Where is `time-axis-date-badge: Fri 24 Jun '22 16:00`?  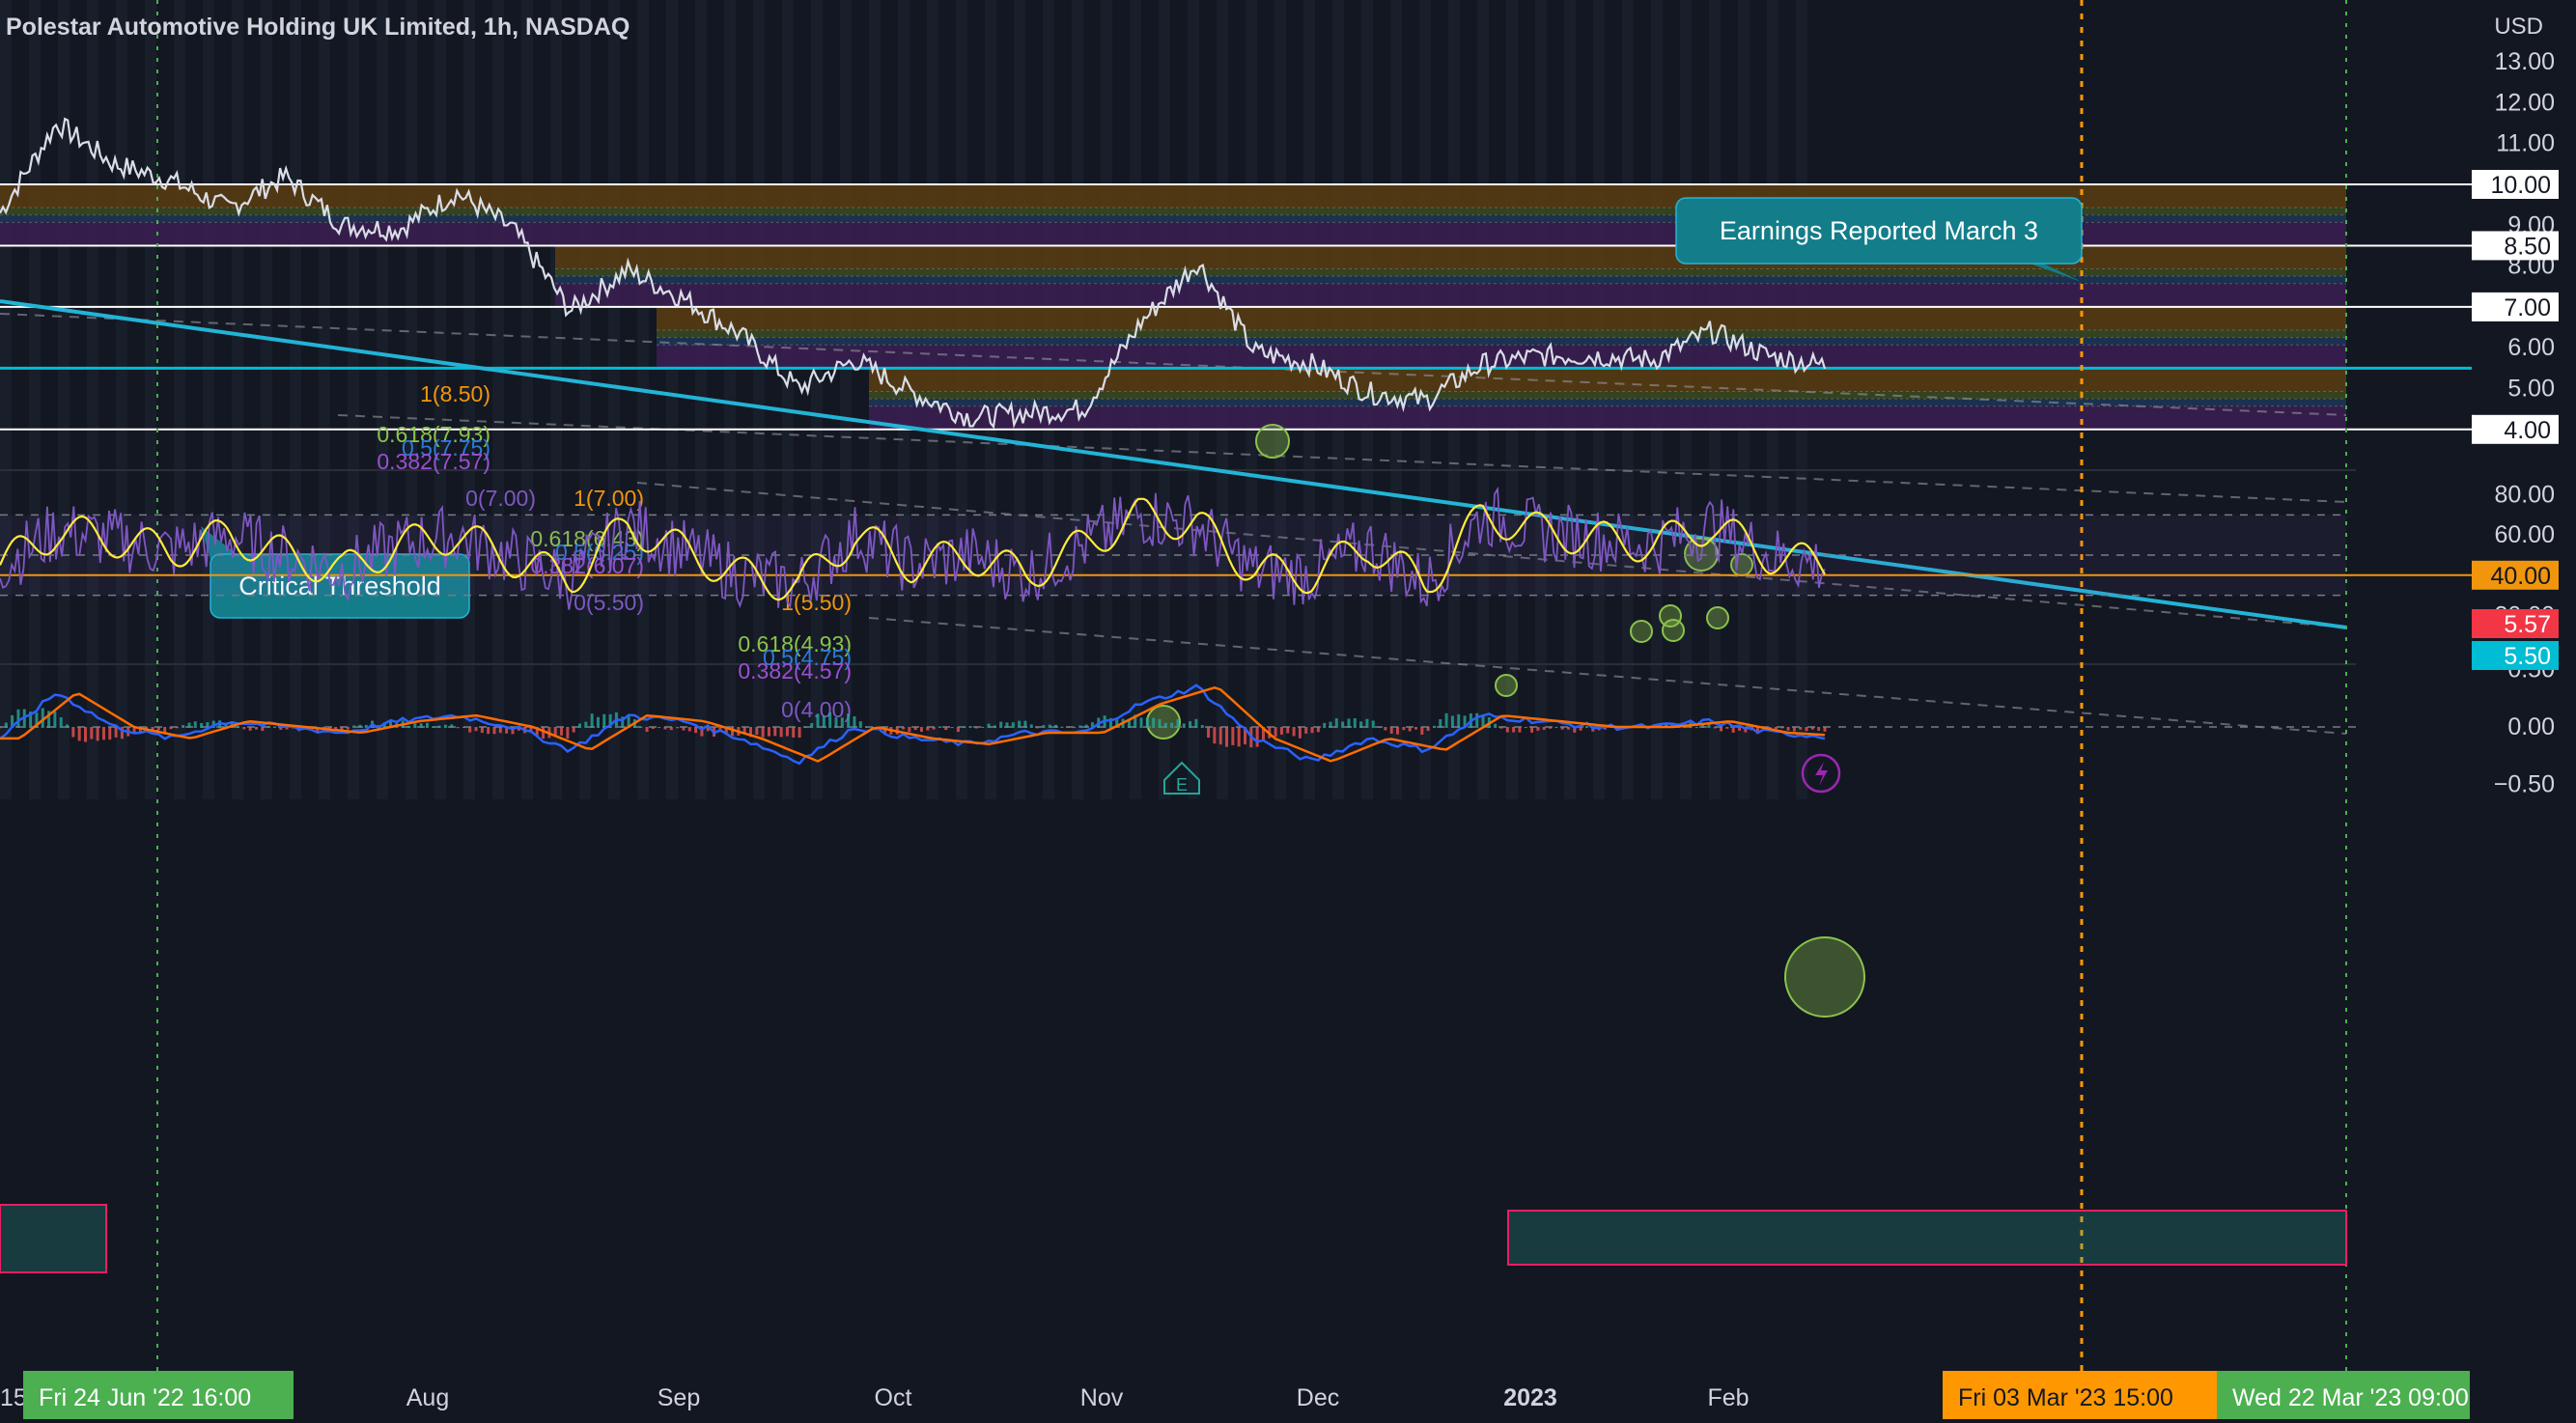 time-axis-date-badge: Fri 24 Jun '22 16:00 is located at coordinates (159, 1395).